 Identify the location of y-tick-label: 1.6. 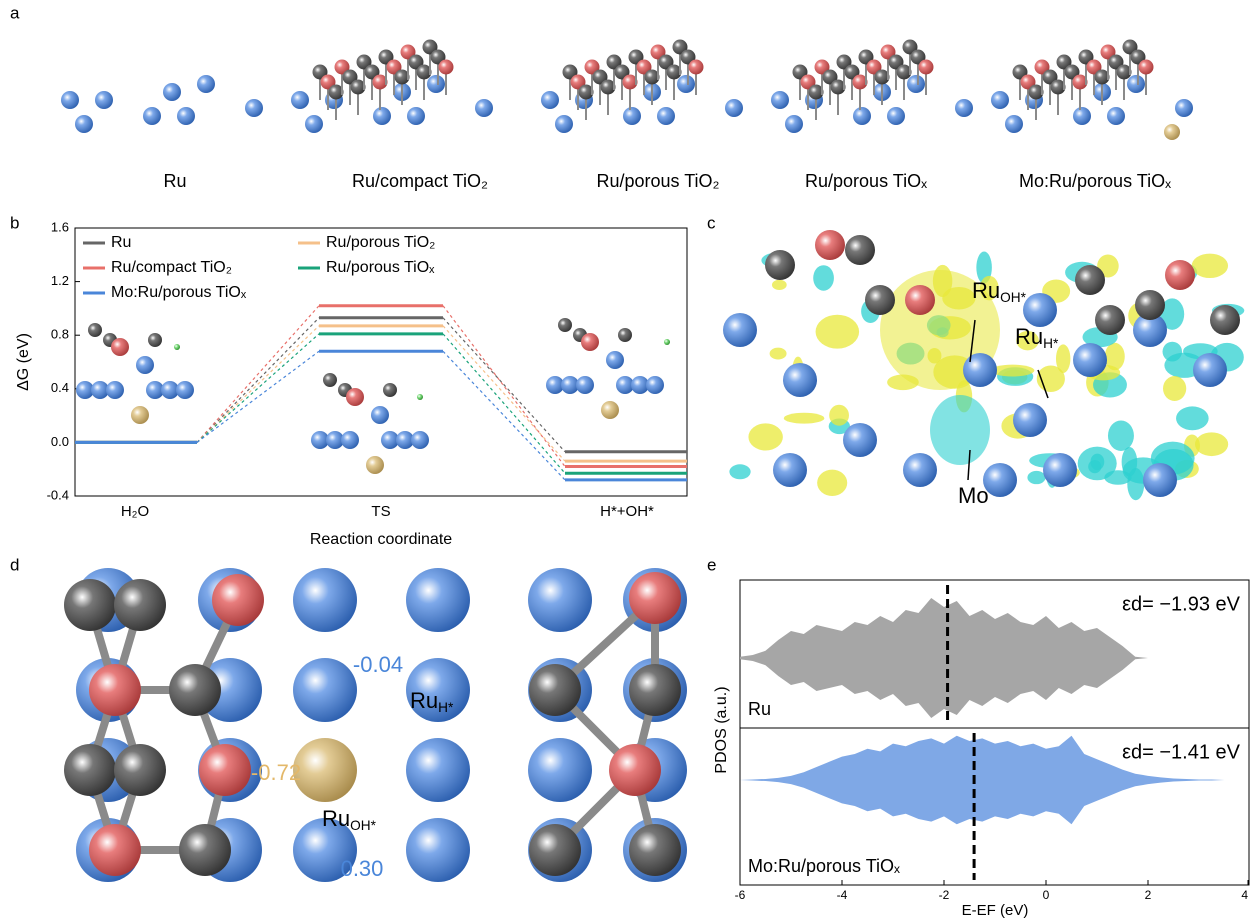
(60, 226).